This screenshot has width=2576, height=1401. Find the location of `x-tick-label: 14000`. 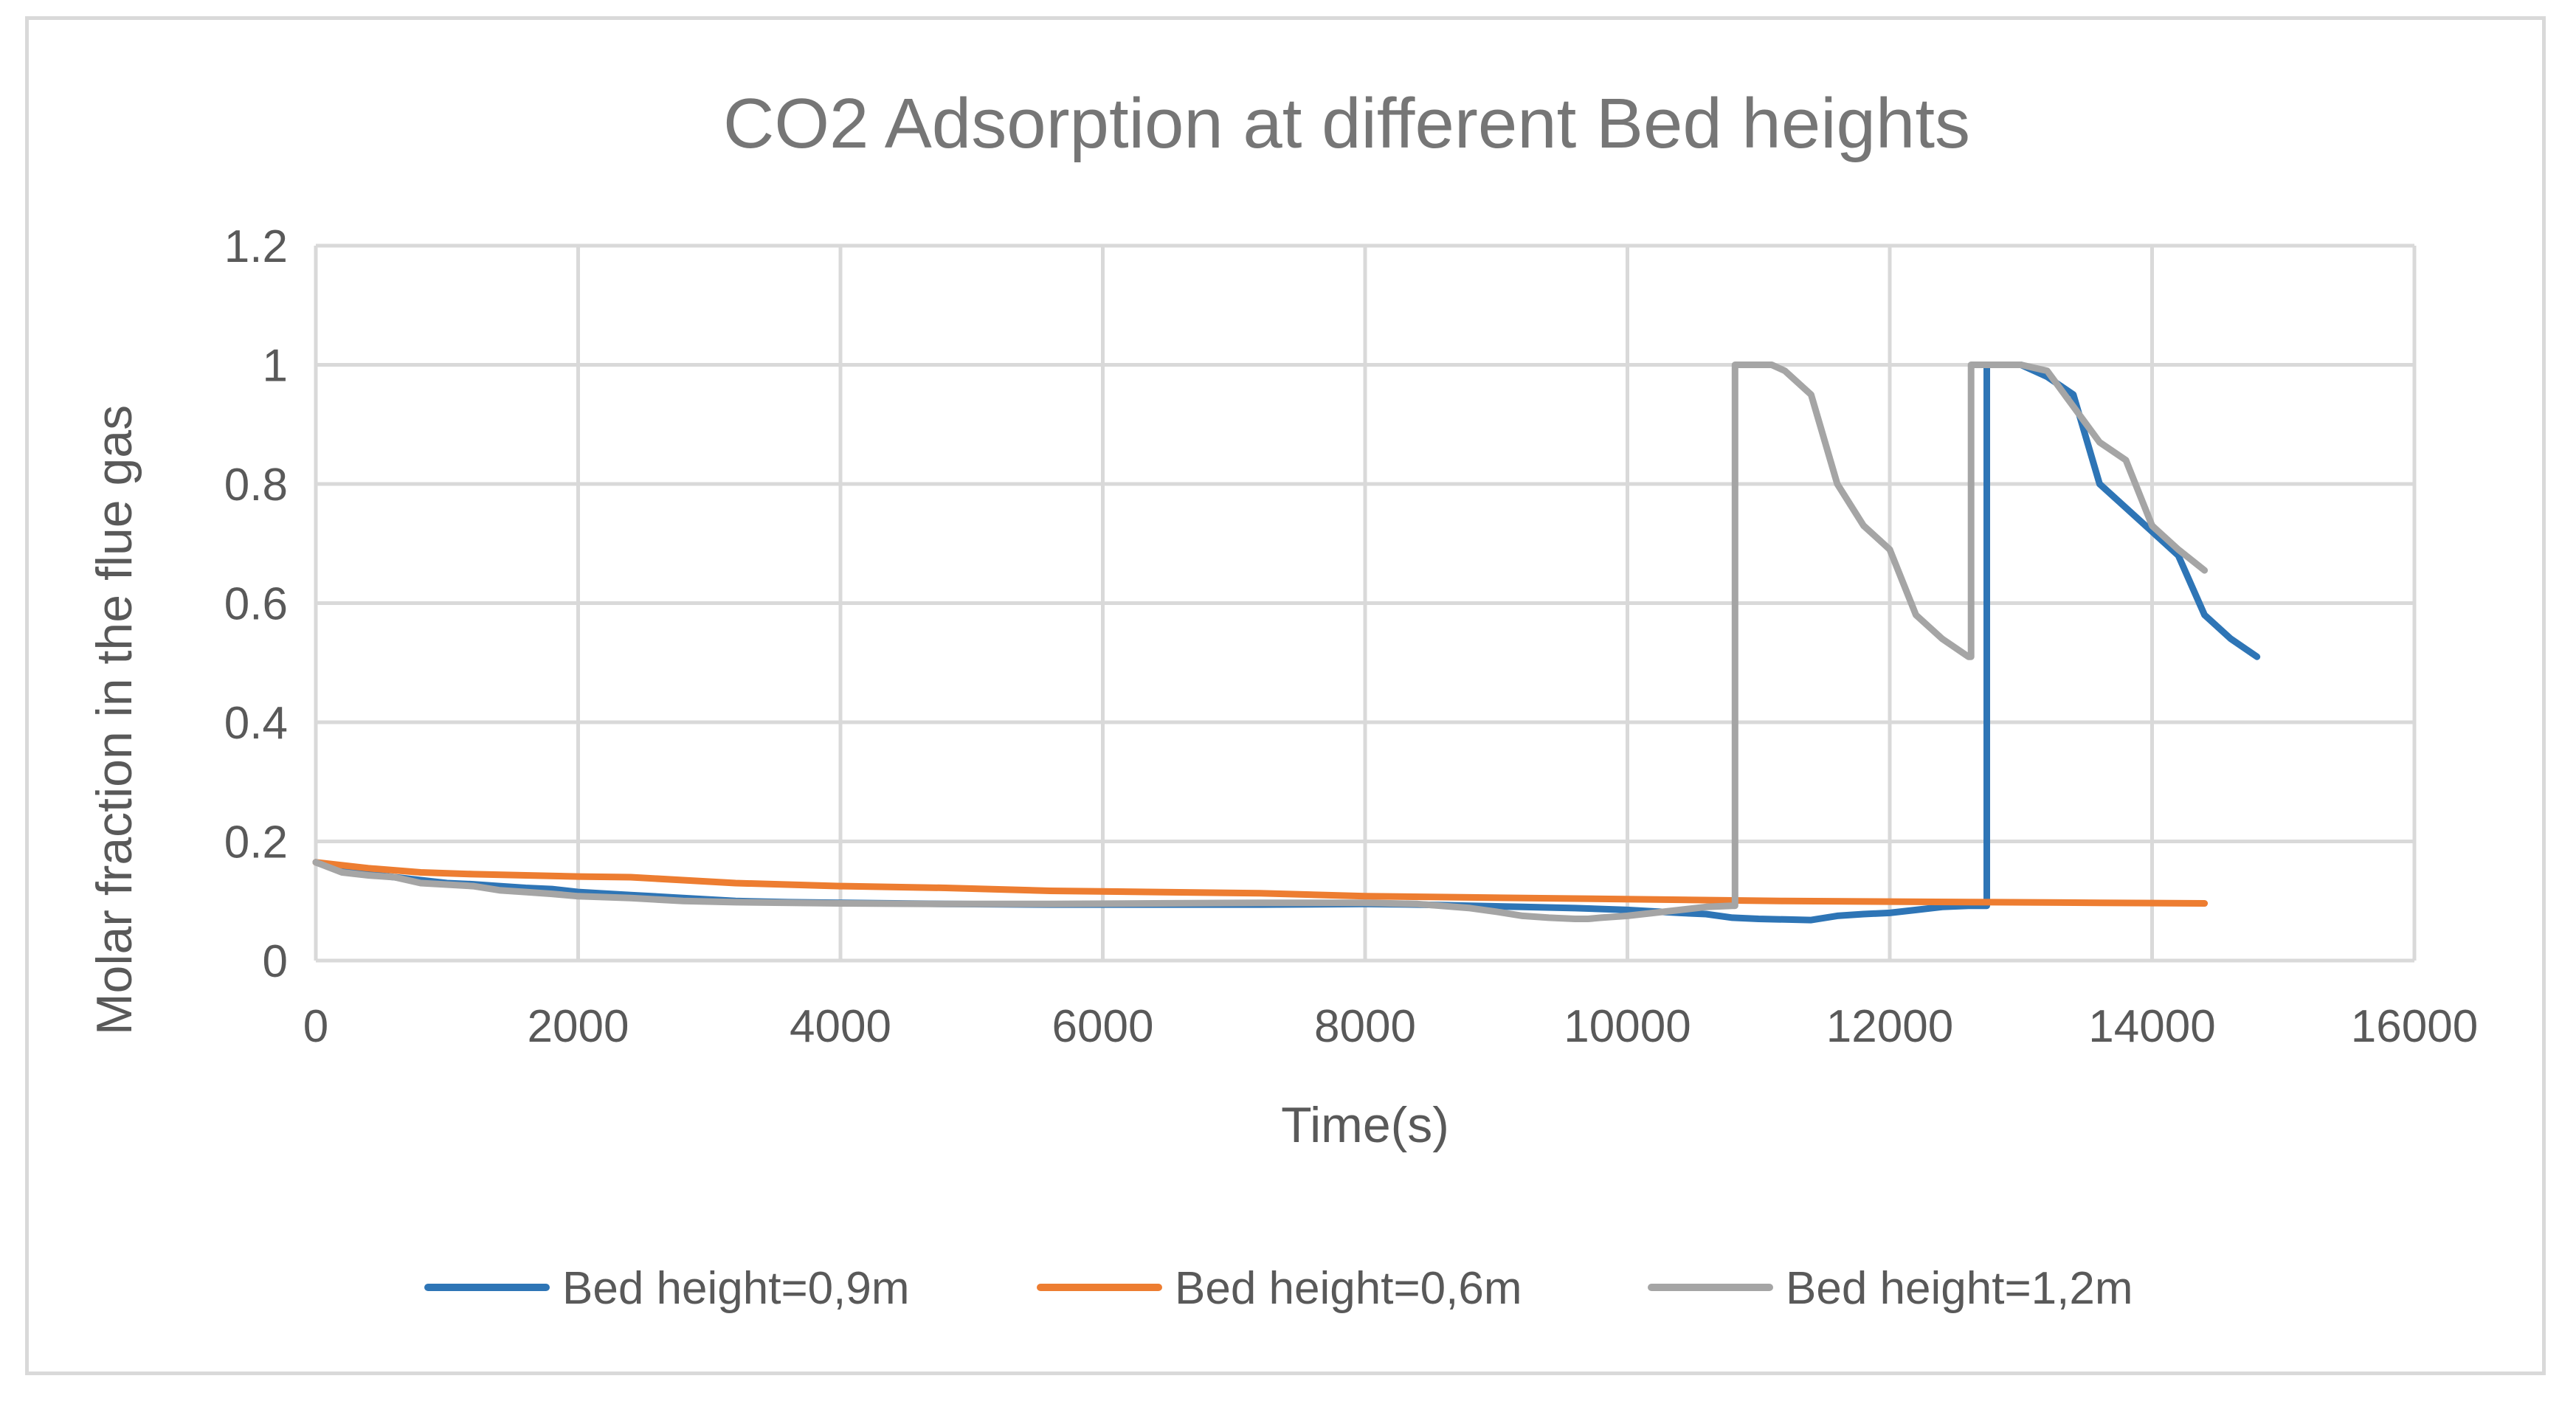

x-tick-label: 14000 is located at coordinates (2151, 1026).